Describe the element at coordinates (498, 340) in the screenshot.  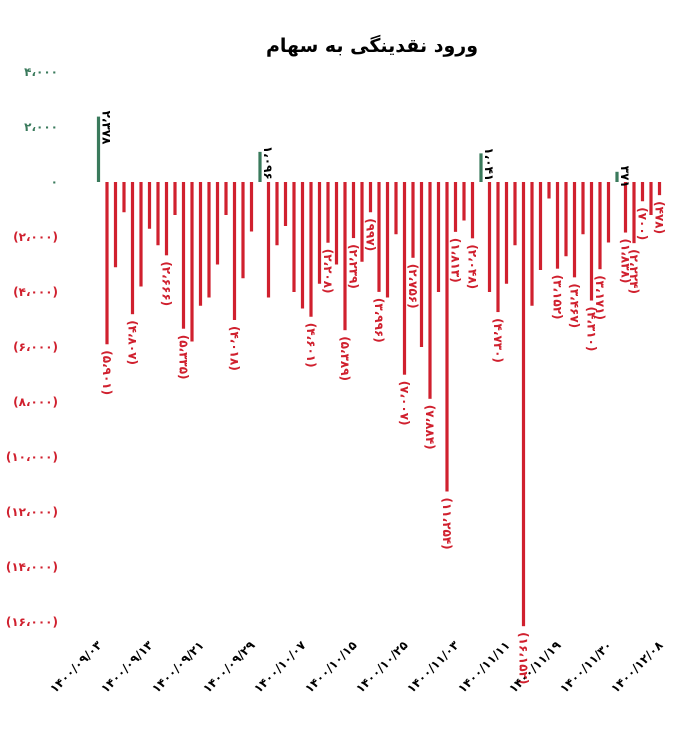
I see `data-label: (۴،۷۳۰)` at that location.